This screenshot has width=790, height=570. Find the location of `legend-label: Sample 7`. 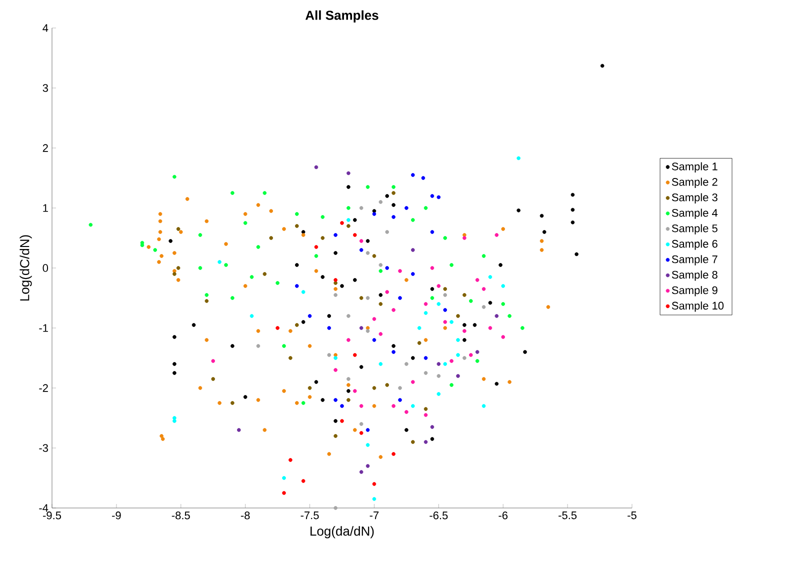

legend-label: Sample 7 is located at coordinates (695, 260).